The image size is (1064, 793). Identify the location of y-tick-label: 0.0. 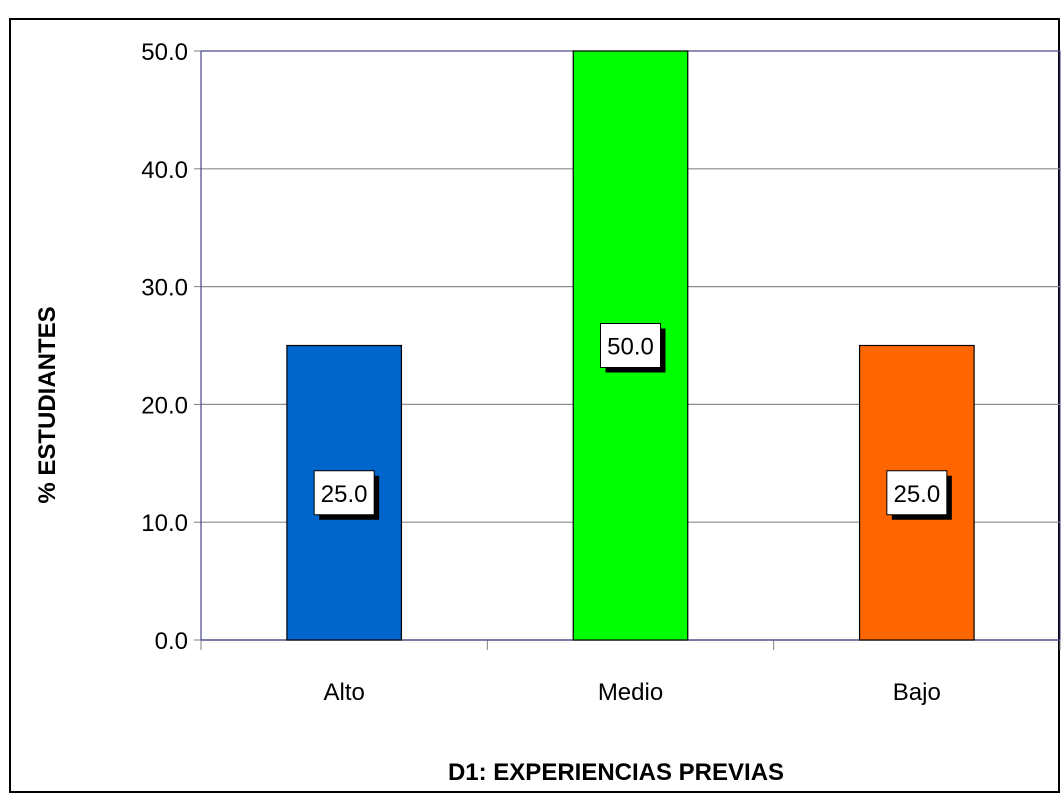
(171, 641).